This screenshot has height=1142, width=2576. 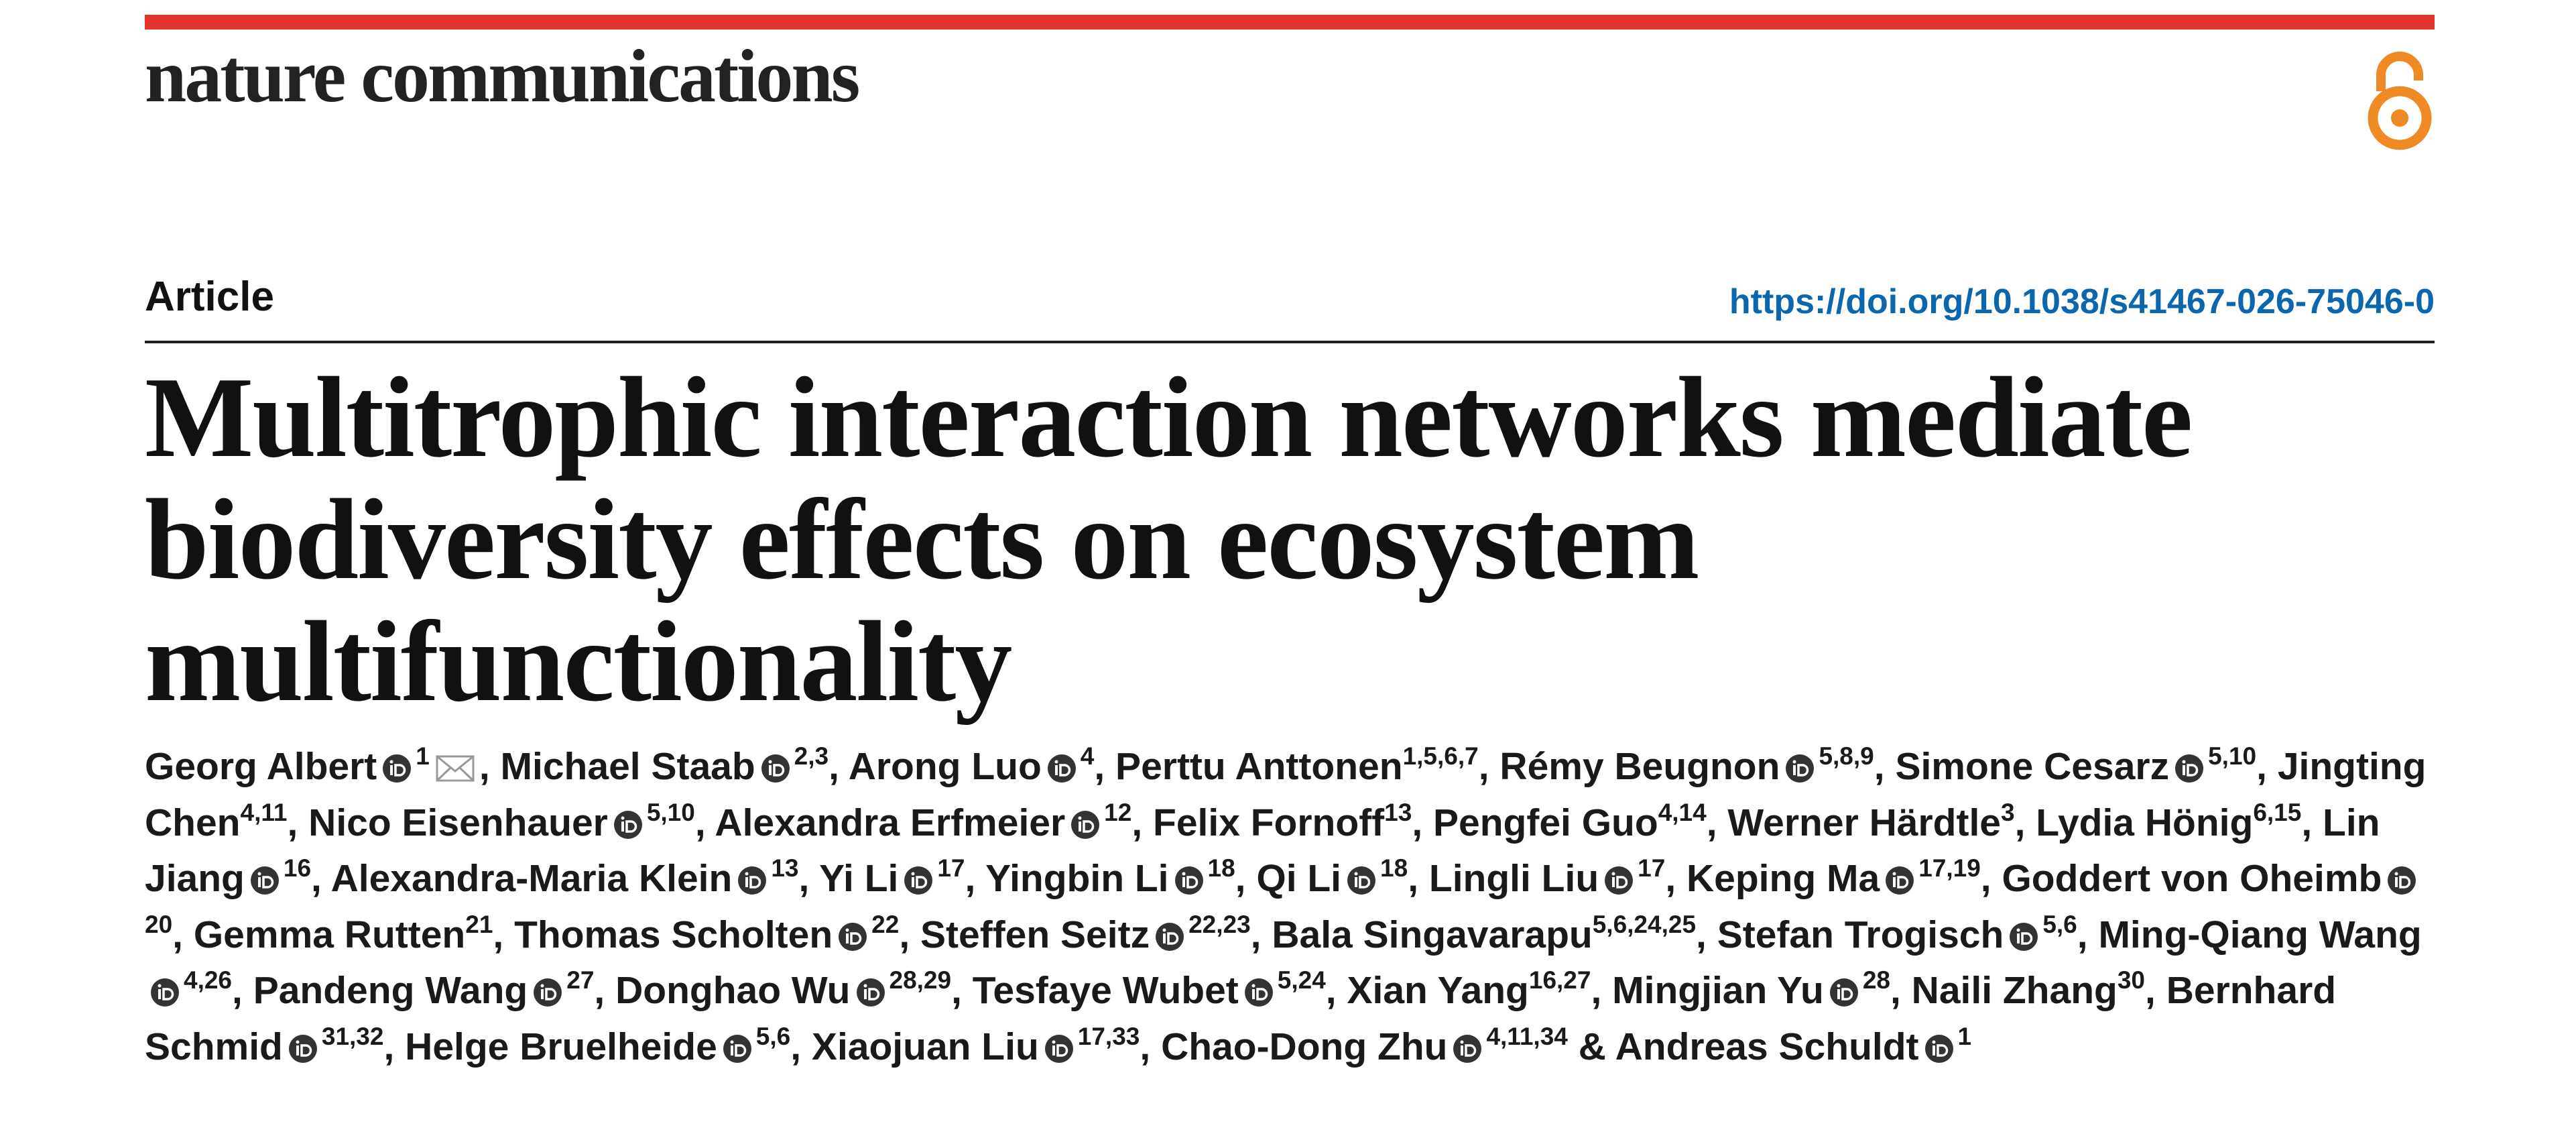 What do you see at coordinates (561, 1046) in the screenshot?
I see `author-name: Helge Bruelheide` at bounding box center [561, 1046].